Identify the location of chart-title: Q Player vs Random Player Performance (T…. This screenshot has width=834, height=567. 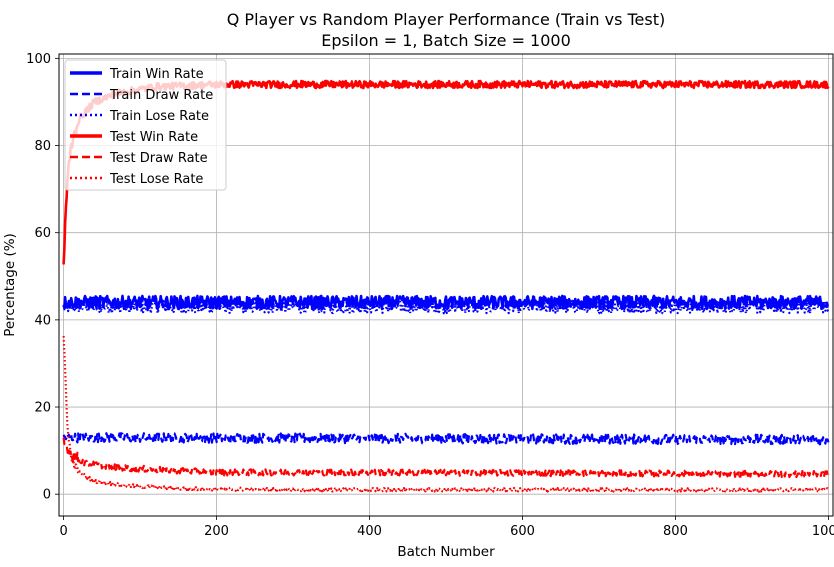
(446, 19).